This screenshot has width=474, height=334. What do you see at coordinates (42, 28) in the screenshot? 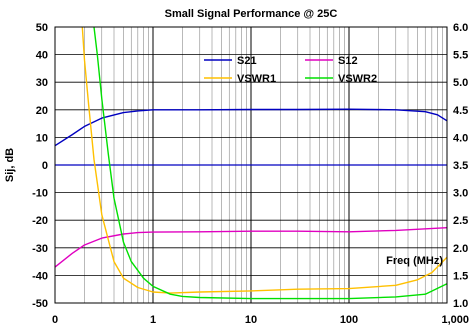
I see `y-tick-label: 50` at bounding box center [42, 28].